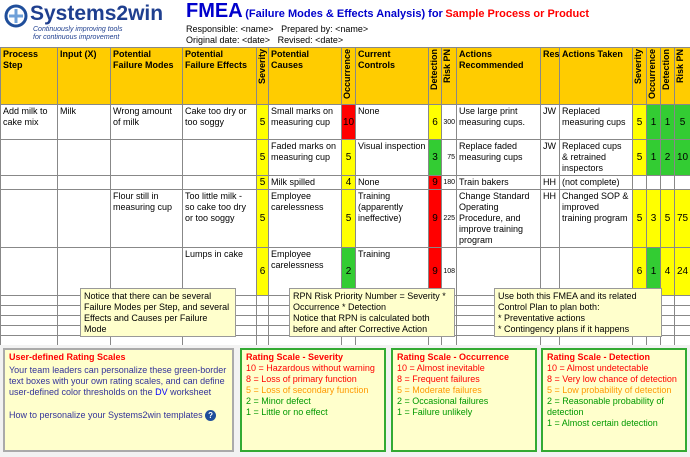  Describe the element at coordinates (305, 76) in the screenshot. I see `column-header: Potential Causes` at that location.